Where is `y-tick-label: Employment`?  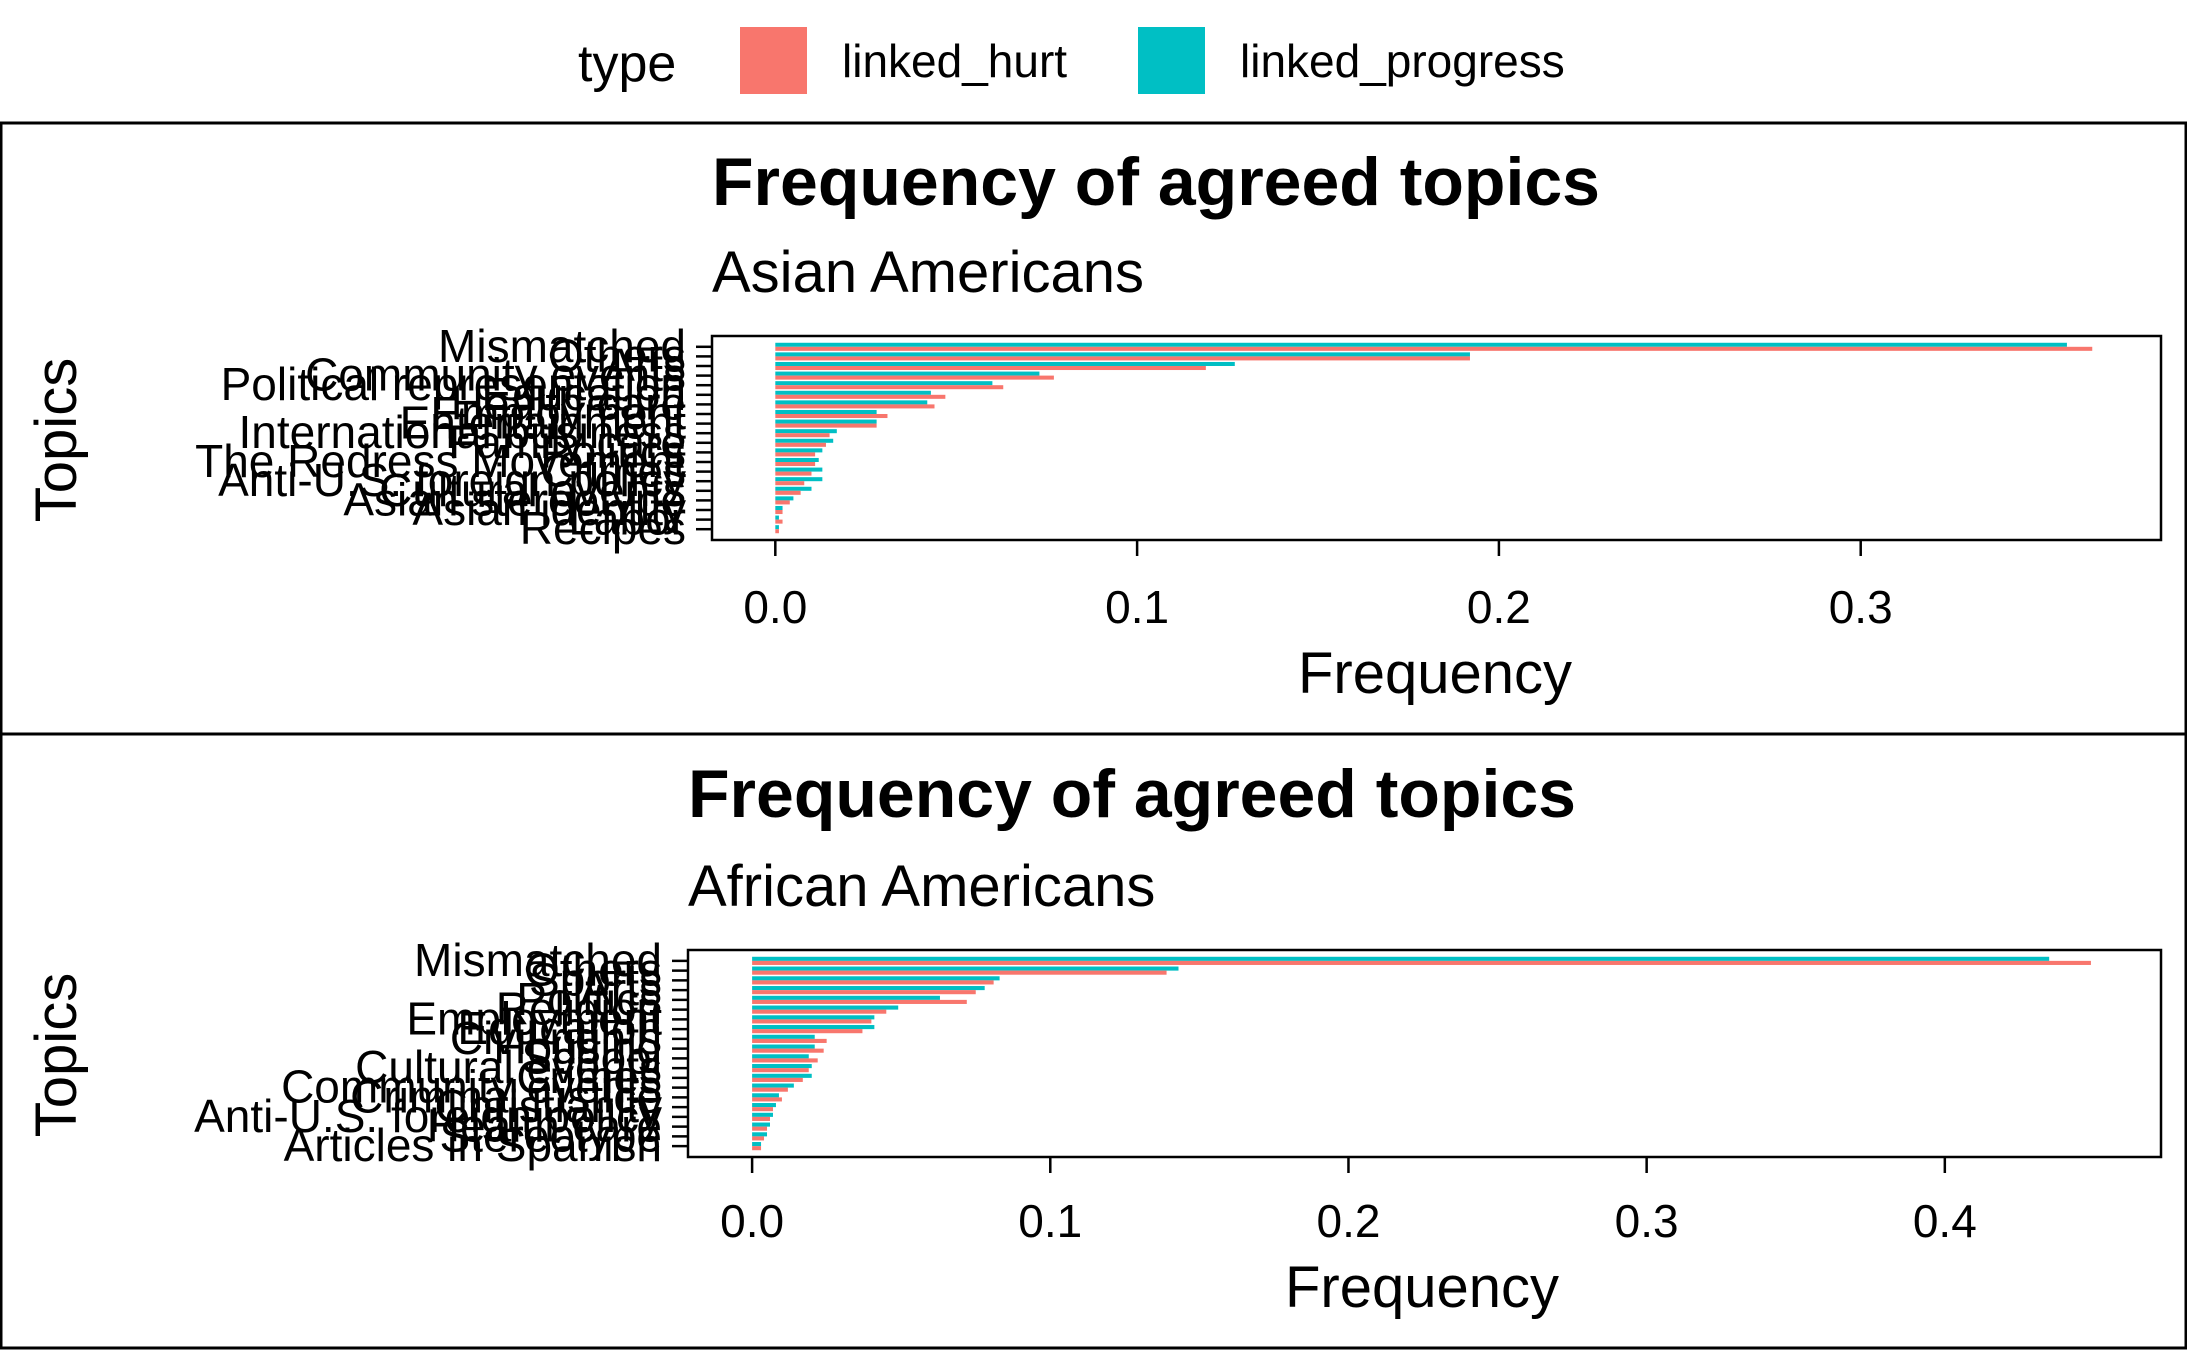 y-tick-label: Employment is located at coordinates (534, 1018).